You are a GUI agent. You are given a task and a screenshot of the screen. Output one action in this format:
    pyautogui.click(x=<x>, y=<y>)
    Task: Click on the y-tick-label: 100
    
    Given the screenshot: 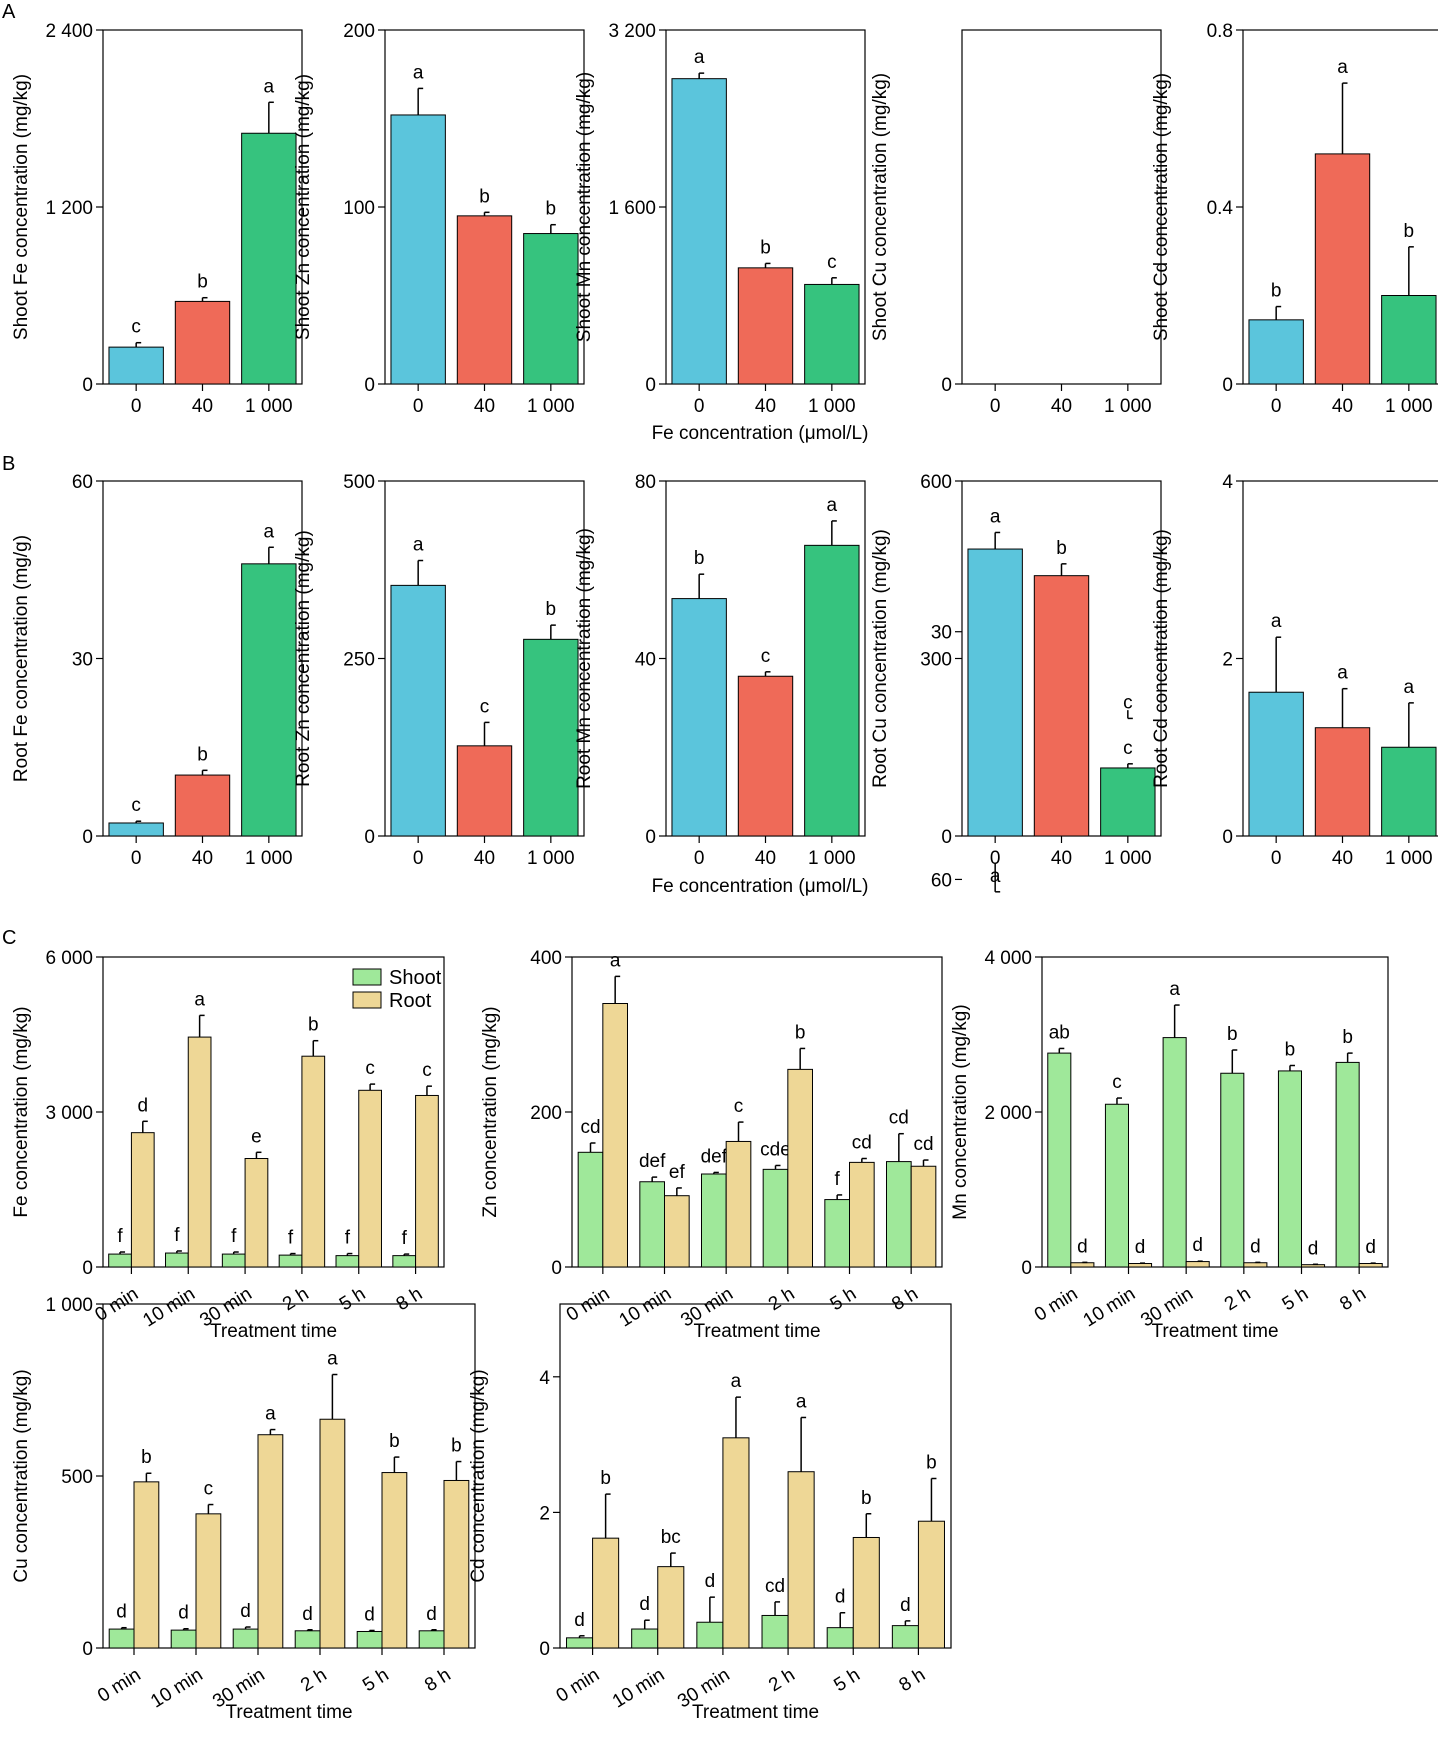 What is the action you would take?
    pyautogui.click(x=359, y=208)
    